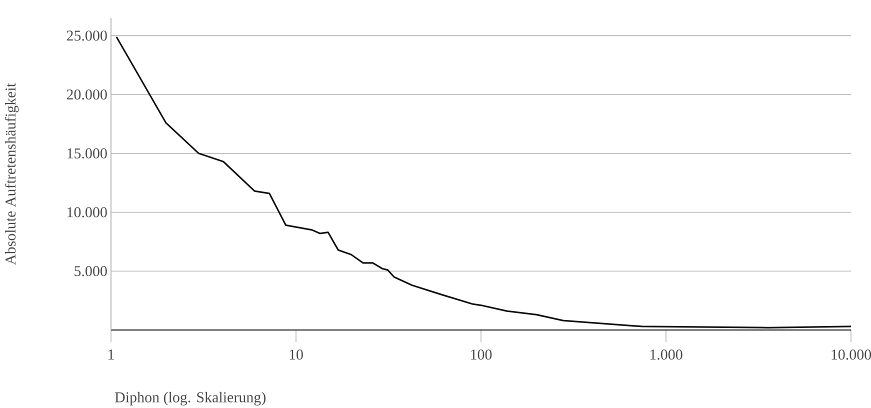 This screenshot has height=408, width=871. What do you see at coordinates (666, 355) in the screenshot?
I see `x-tick-label: 1.000` at bounding box center [666, 355].